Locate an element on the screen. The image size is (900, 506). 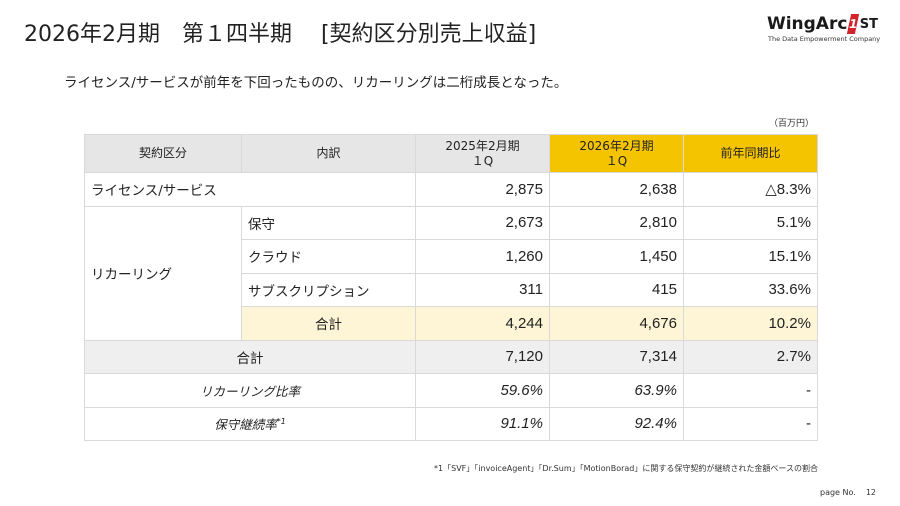
maintenance-rate-yoy: - is located at coordinates (750, 423).